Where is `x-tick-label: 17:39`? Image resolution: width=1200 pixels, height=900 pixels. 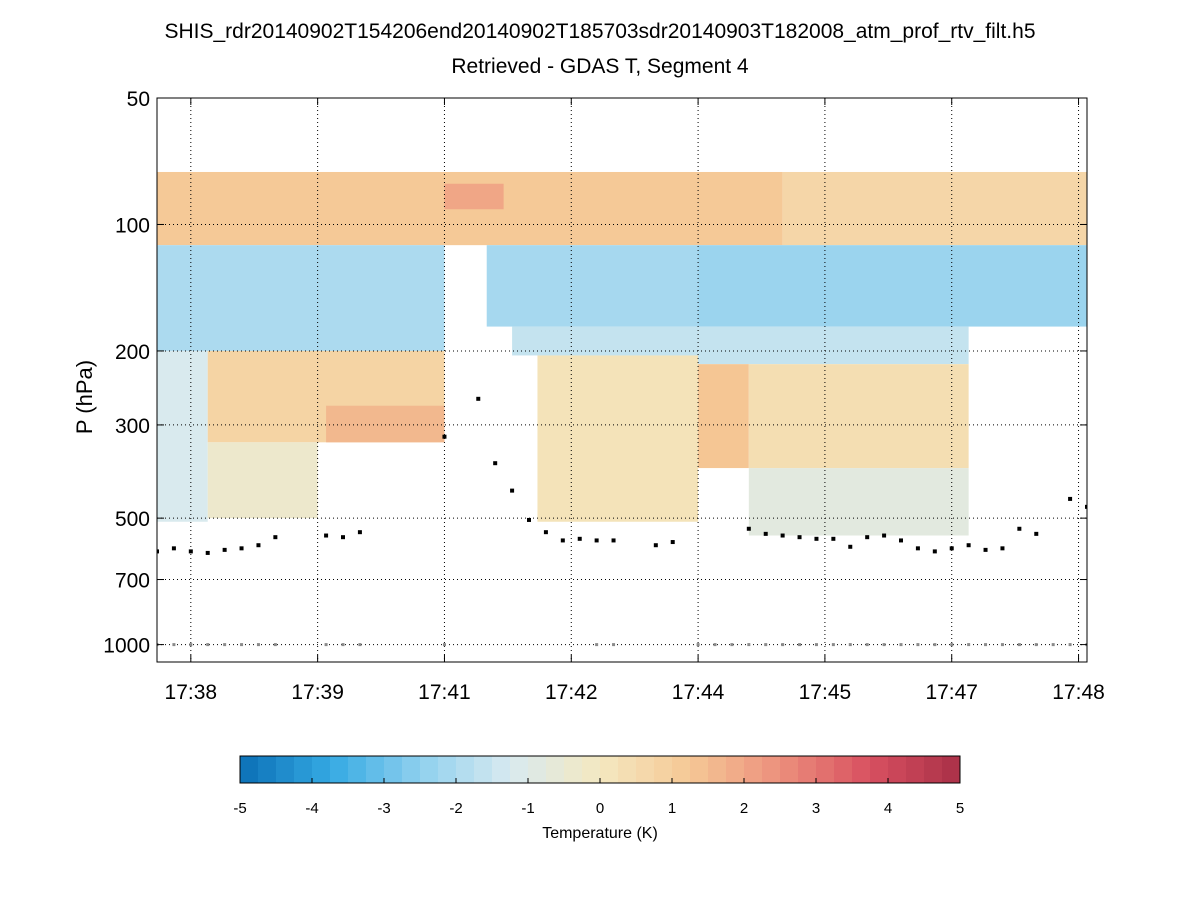
x-tick-label: 17:39 is located at coordinates (317, 692).